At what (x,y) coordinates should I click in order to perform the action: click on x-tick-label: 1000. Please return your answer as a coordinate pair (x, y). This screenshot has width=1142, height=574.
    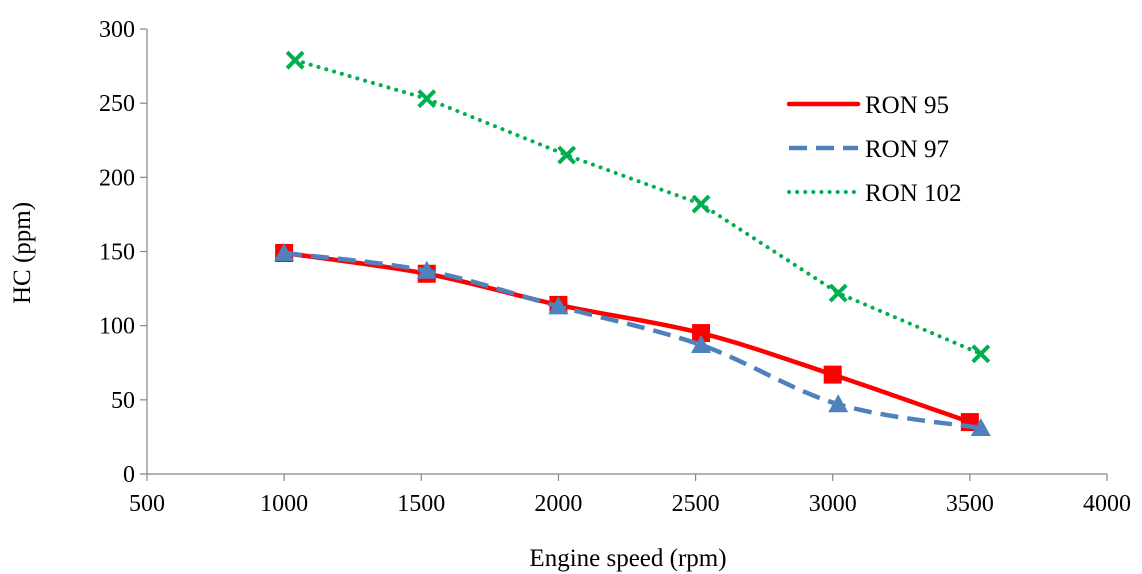
    Looking at the image, I should click on (284, 504).